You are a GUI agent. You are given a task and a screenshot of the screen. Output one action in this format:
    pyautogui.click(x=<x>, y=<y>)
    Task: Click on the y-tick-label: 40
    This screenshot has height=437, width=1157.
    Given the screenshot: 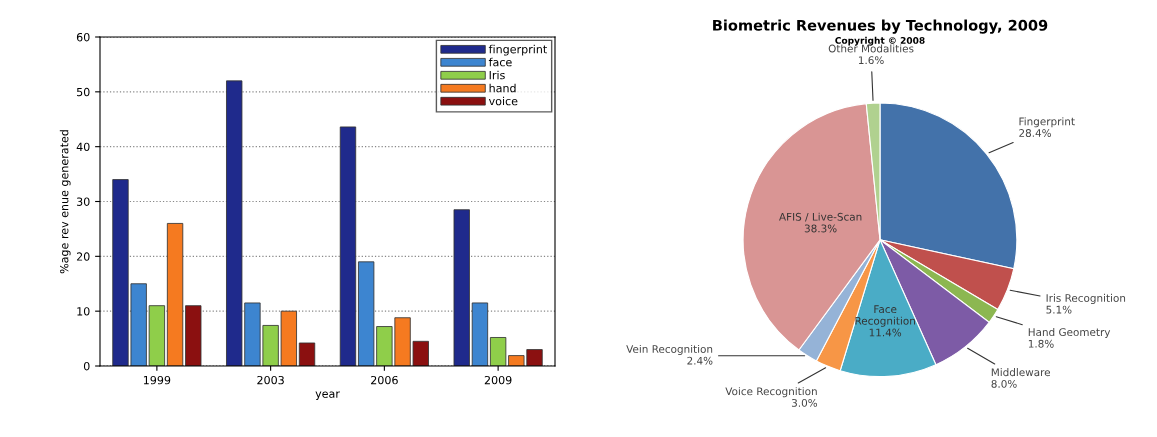 What is the action you would take?
    pyautogui.click(x=83, y=147)
    